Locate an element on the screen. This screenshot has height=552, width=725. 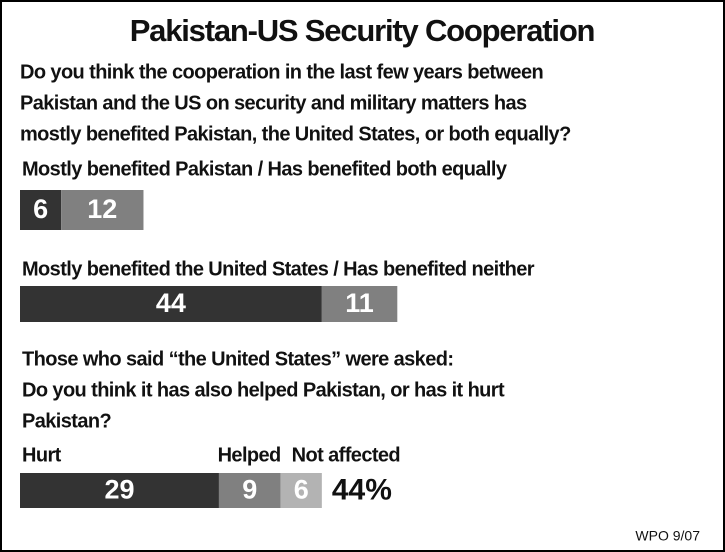
value-label: 29 is located at coordinates (119, 490).